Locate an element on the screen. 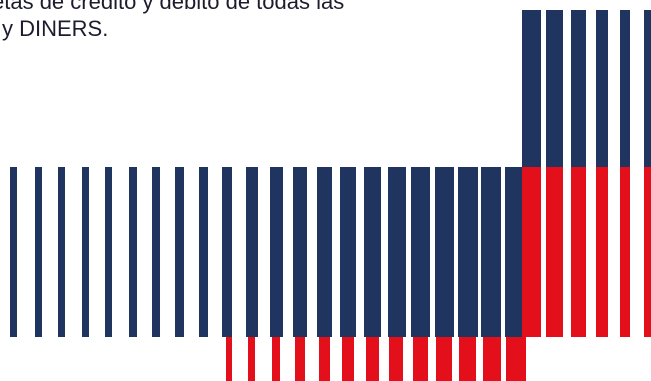 The image size is (651, 381). body-text-line-2: y DINERS. is located at coordinates (55, 28).